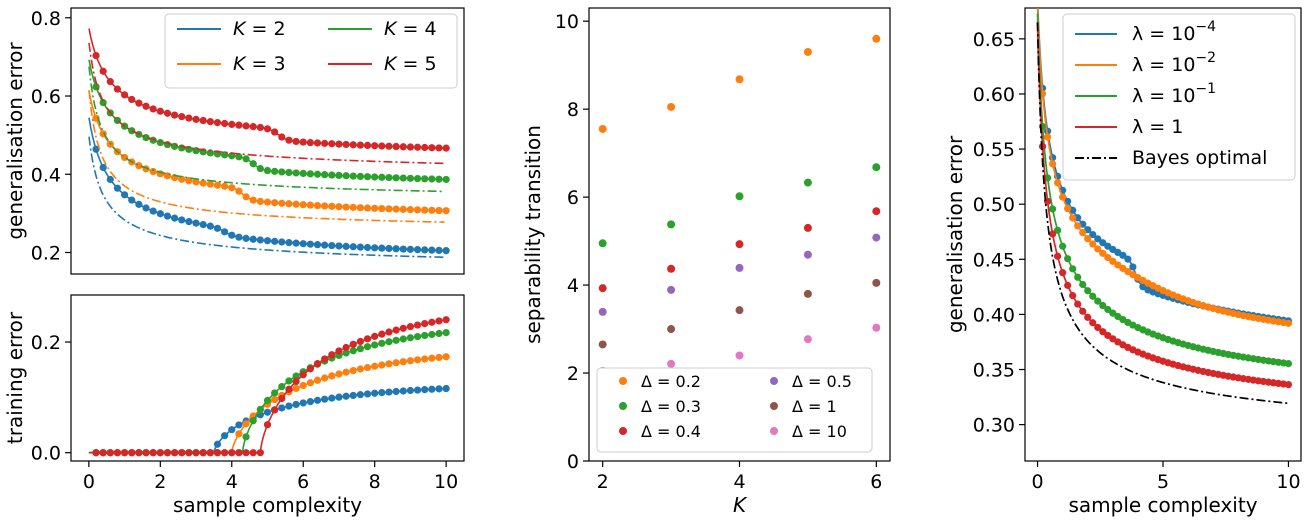 The height and width of the screenshot is (521, 1307). What do you see at coordinates (259, 64) in the screenshot?
I see `legend-label: K = 3` at bounding box center [259, 64].